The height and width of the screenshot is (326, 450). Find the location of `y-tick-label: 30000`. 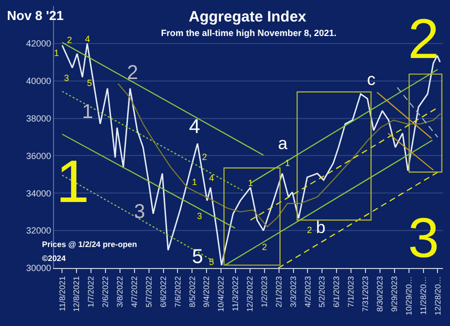

y-tick-label: 30000 is located at coordinates (39, 268).